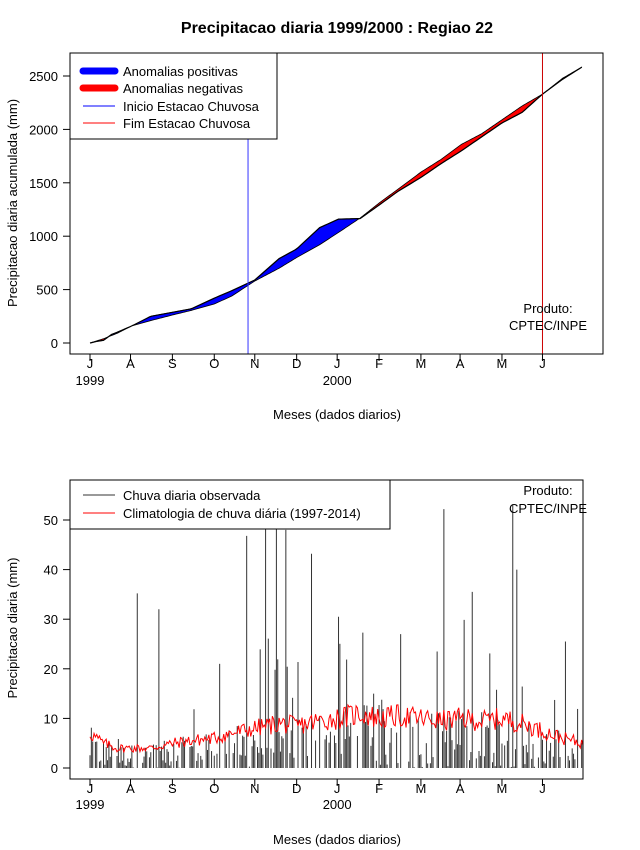 This screenshot has height=850, width=640. I want to click on y-tick-label: 2500, so click(43, 76).